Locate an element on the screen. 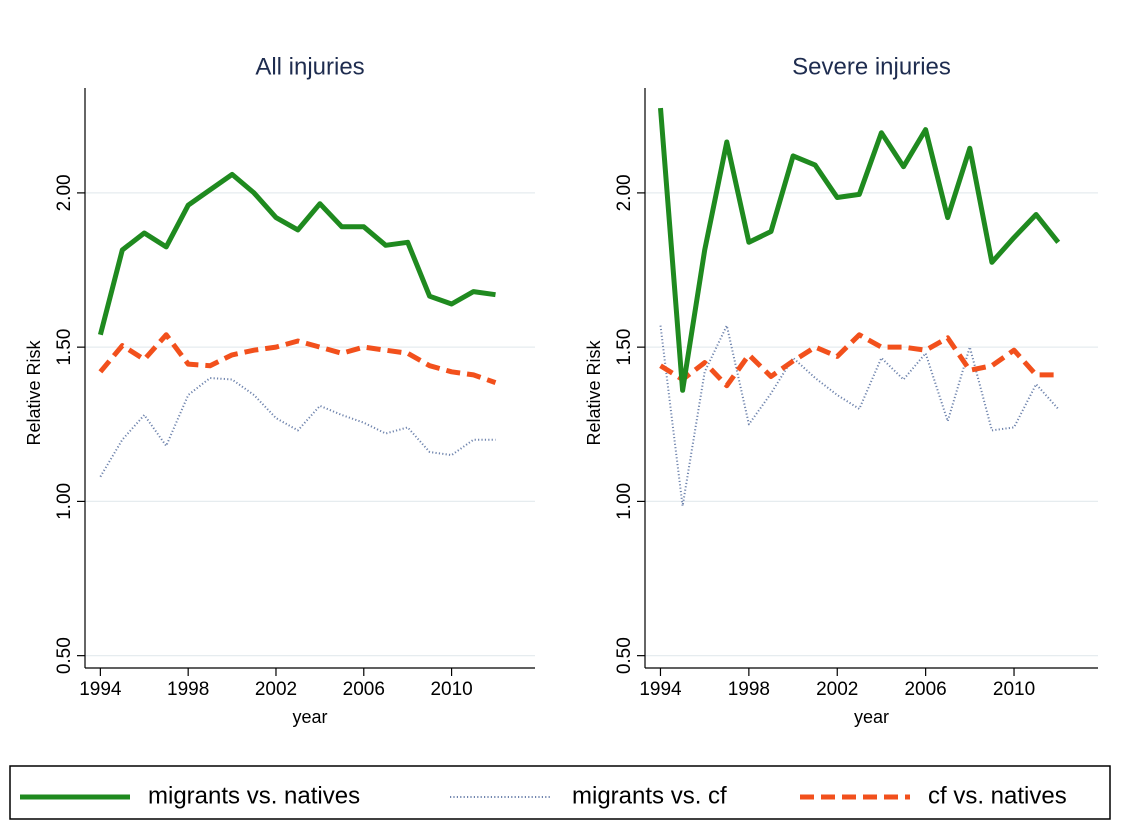  legend-label: migrants vs. natives is located at coordinates (254, 795).